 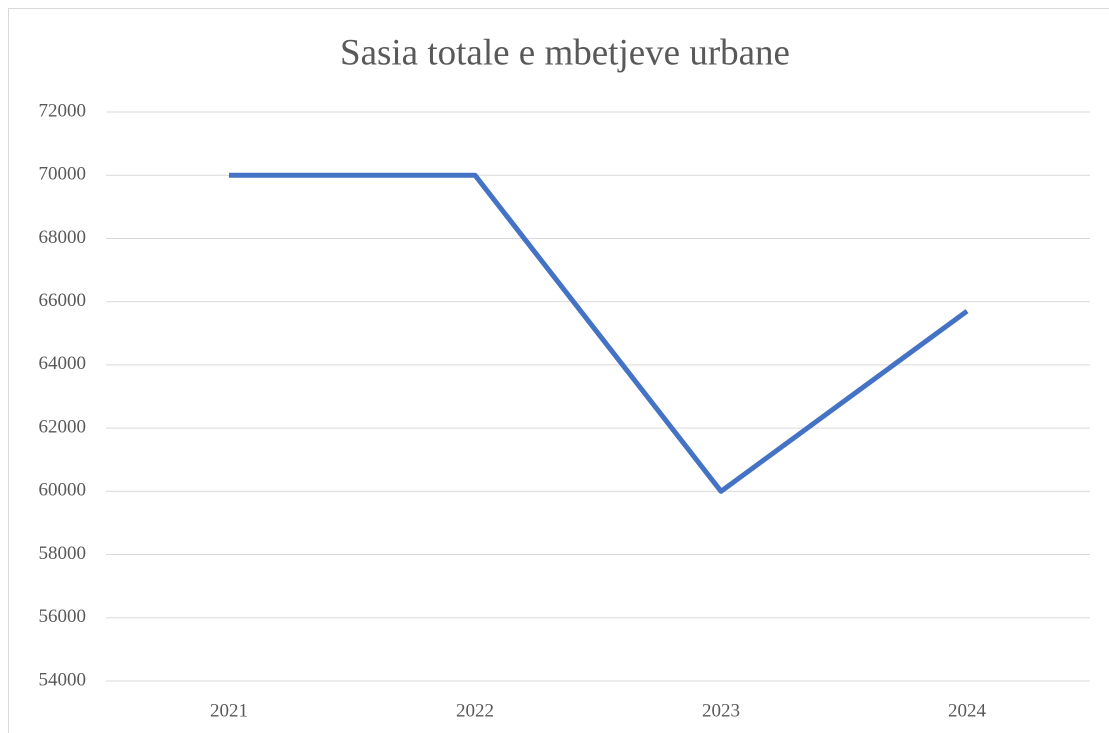 I want to click on y-tick-label: 56000, so click(x=63, y=616).